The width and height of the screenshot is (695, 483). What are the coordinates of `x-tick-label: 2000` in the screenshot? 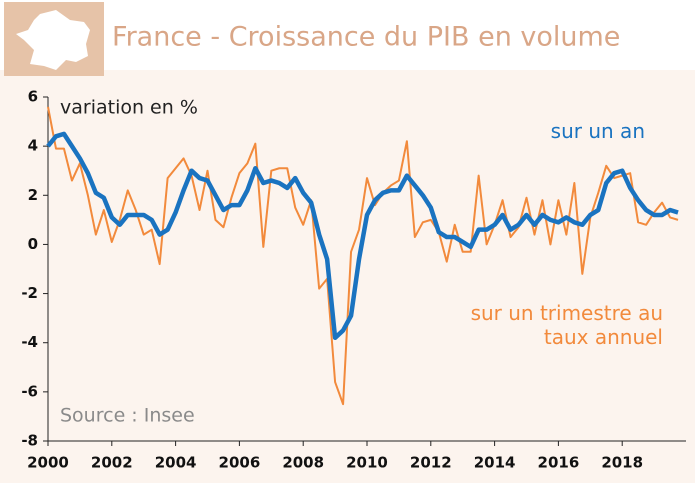 It's located at (48, 463).